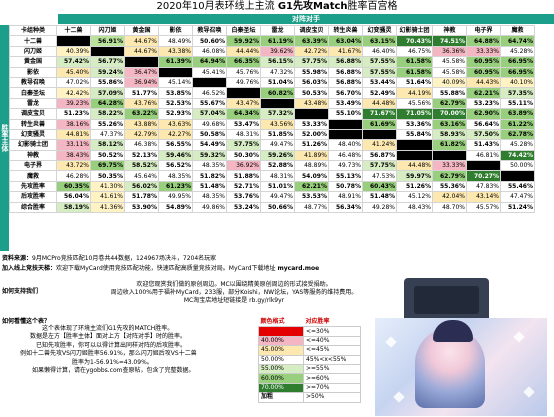 This screenshot has width=554, height=417. I want to click on winrate-cell: 63.22%, so click(141, 114).